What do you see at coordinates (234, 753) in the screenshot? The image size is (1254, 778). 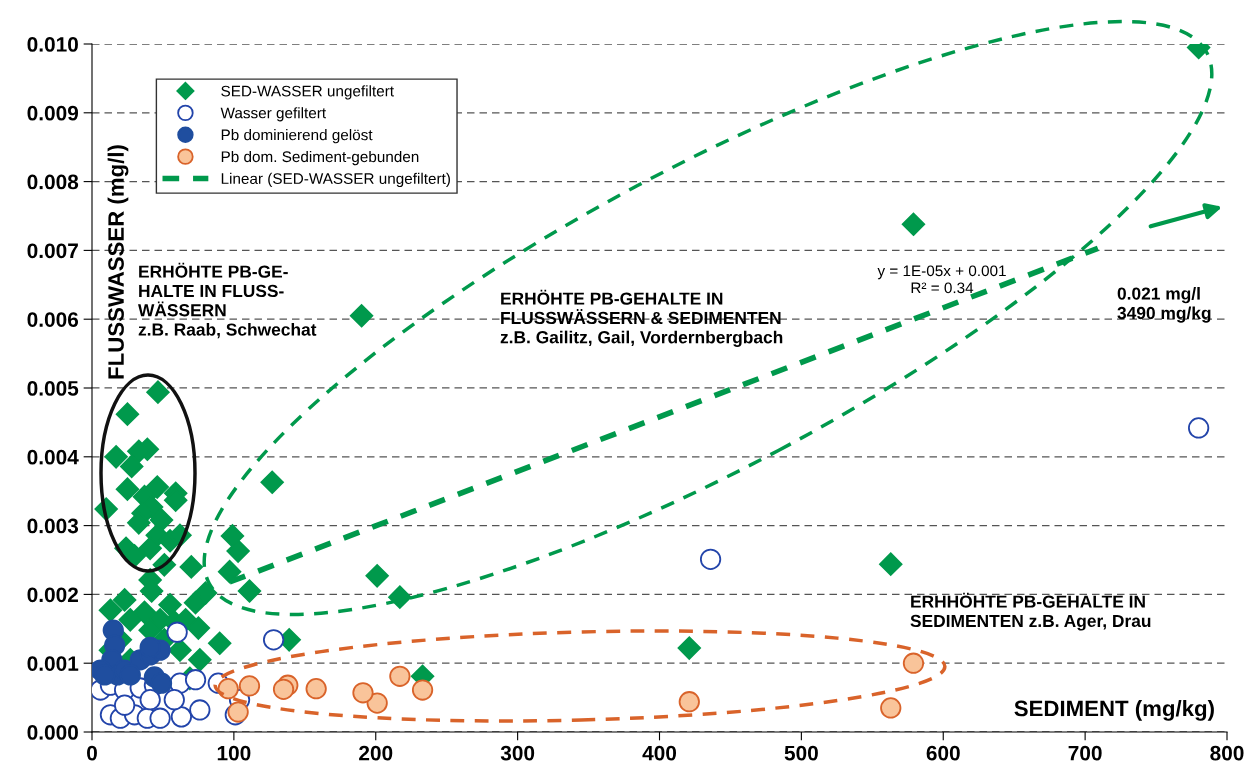 I see `x-tick-label: 100` at bounding box center [234, 753].